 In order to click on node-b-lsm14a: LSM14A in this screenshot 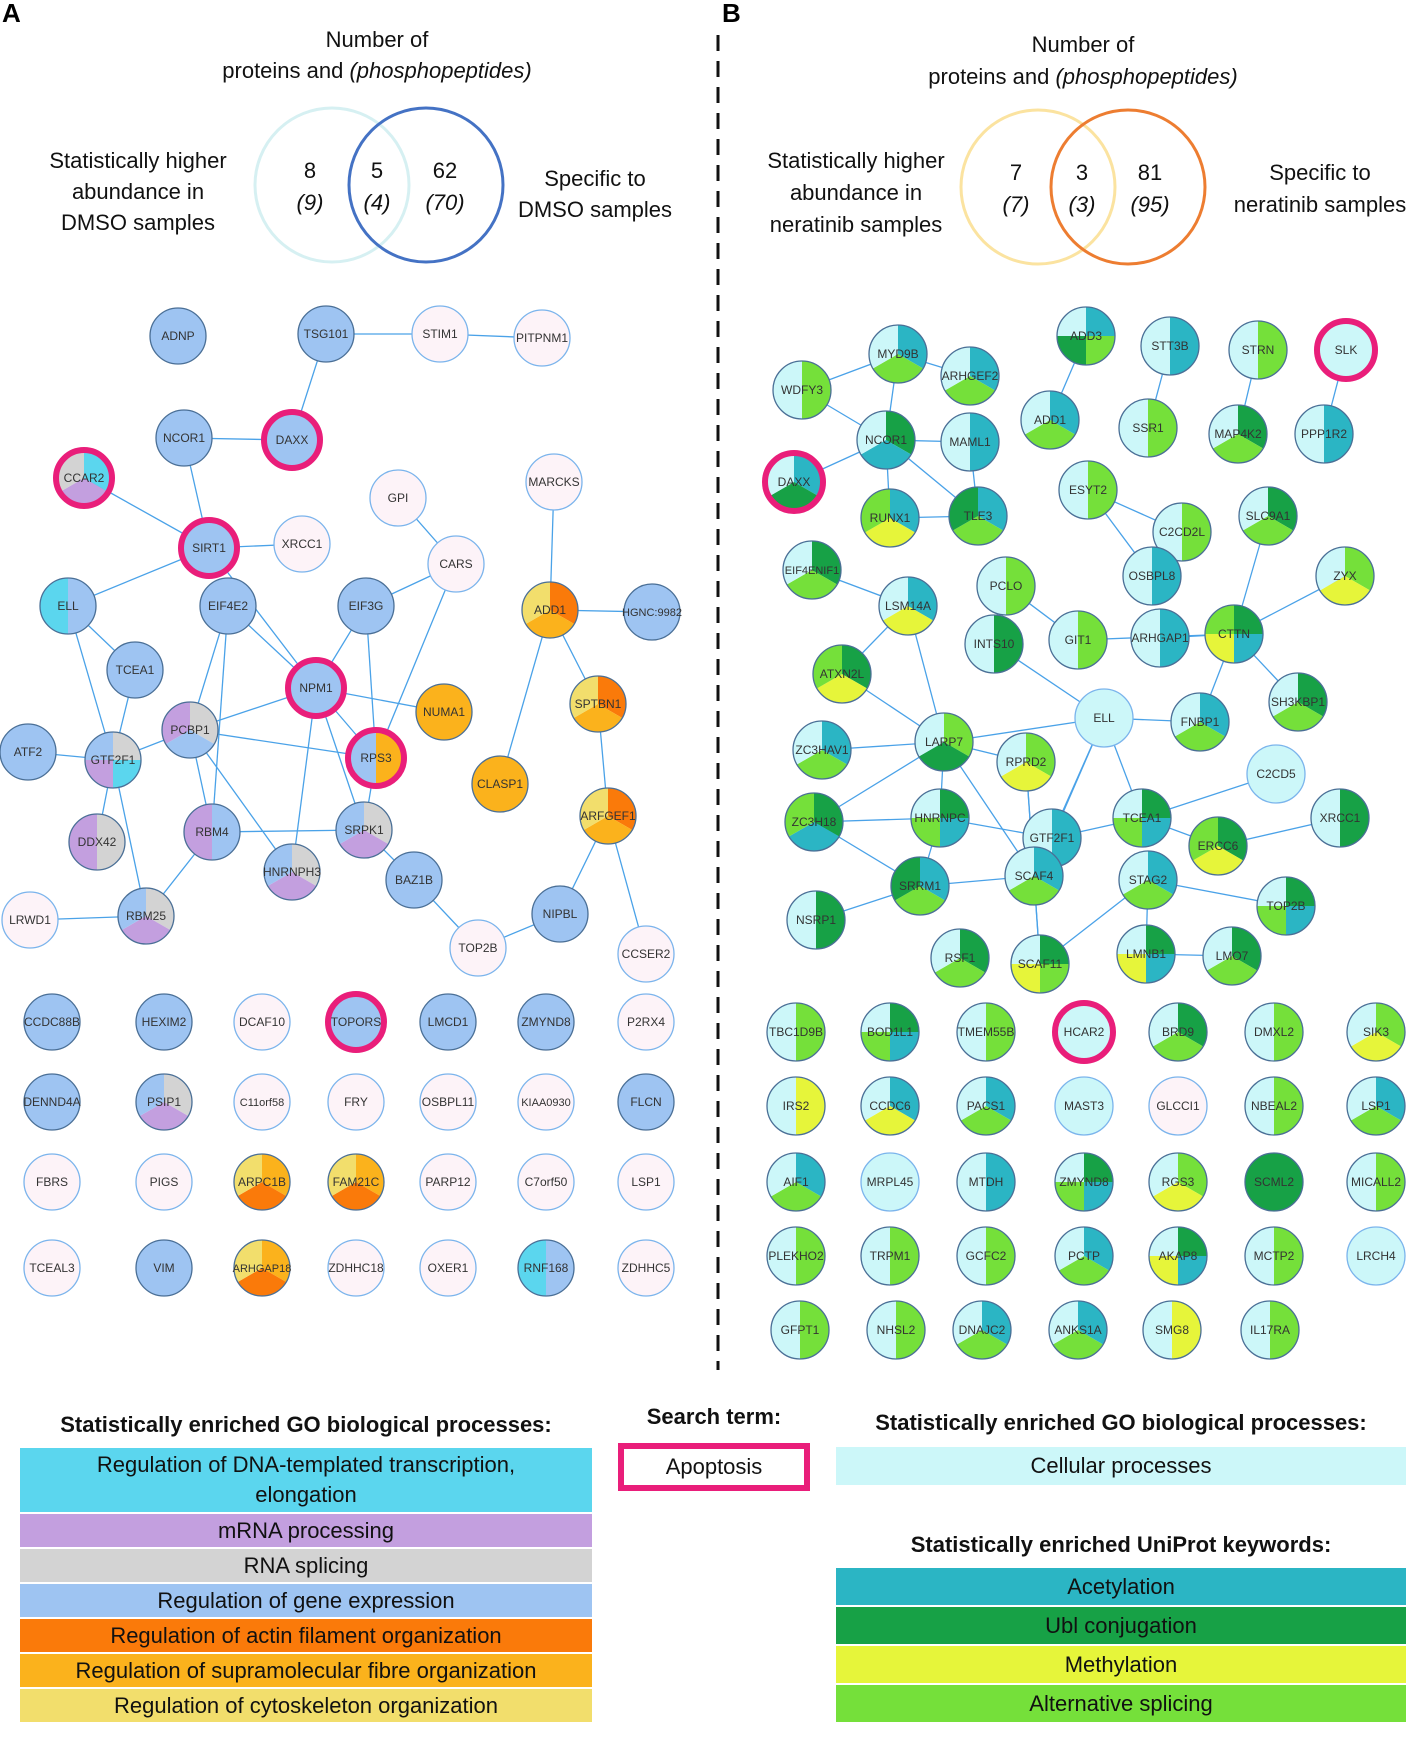, I will do `click(908, 606)`.